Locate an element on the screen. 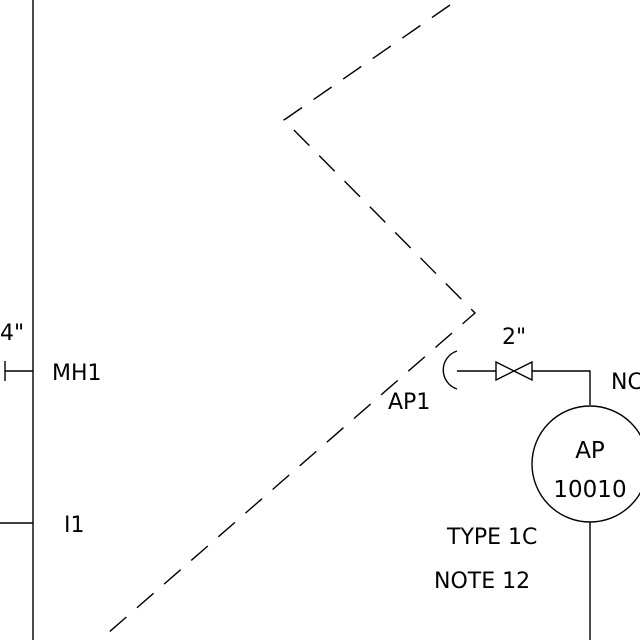 The width and height of the screenshot is (640, 640). pipe-size-valve-label: 2" is located at coordinates (514, 337).